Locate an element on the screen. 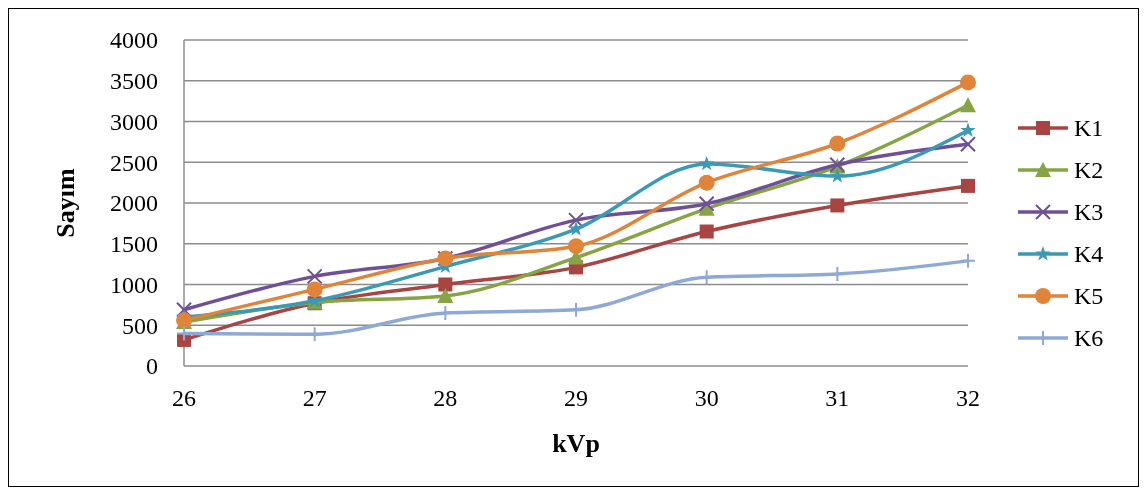 The width and height of the screenshot is (1147, 495). y-tick-label: 3500 is located at coordinates (134, 81).